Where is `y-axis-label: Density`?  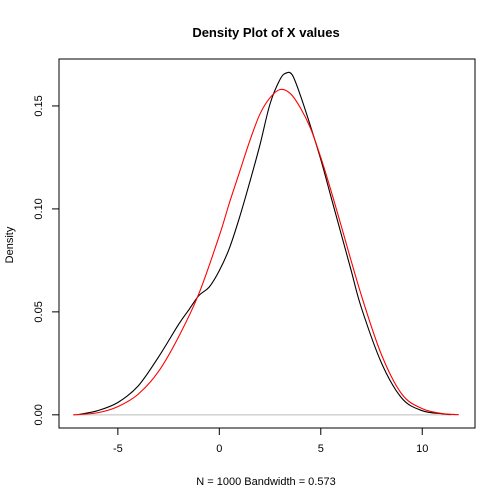 y-axis-label: Density is located at coordinates (10, 244).